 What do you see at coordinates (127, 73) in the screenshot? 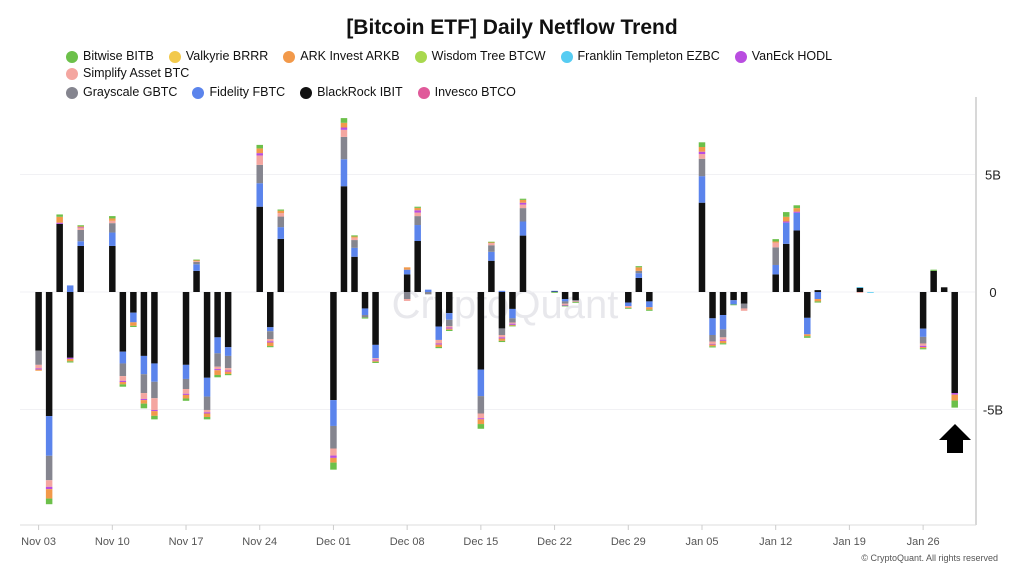
I see `legend-item-simplify: Simplify Asset BTC` at bounding box center [127, 73].